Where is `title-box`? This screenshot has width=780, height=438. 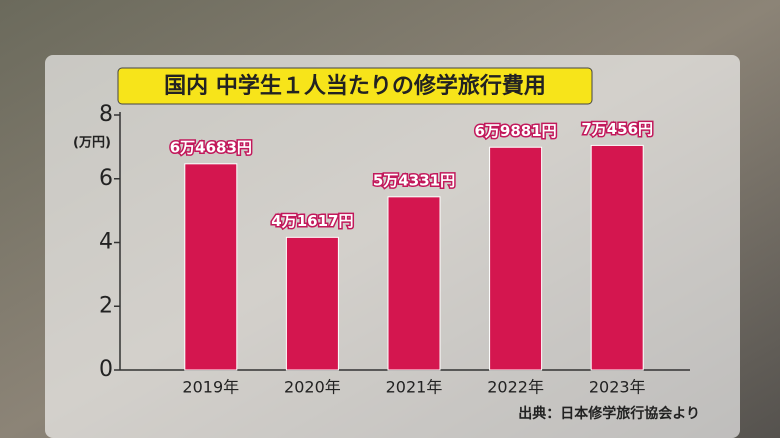
title-box is located at coordinates (355, 86).